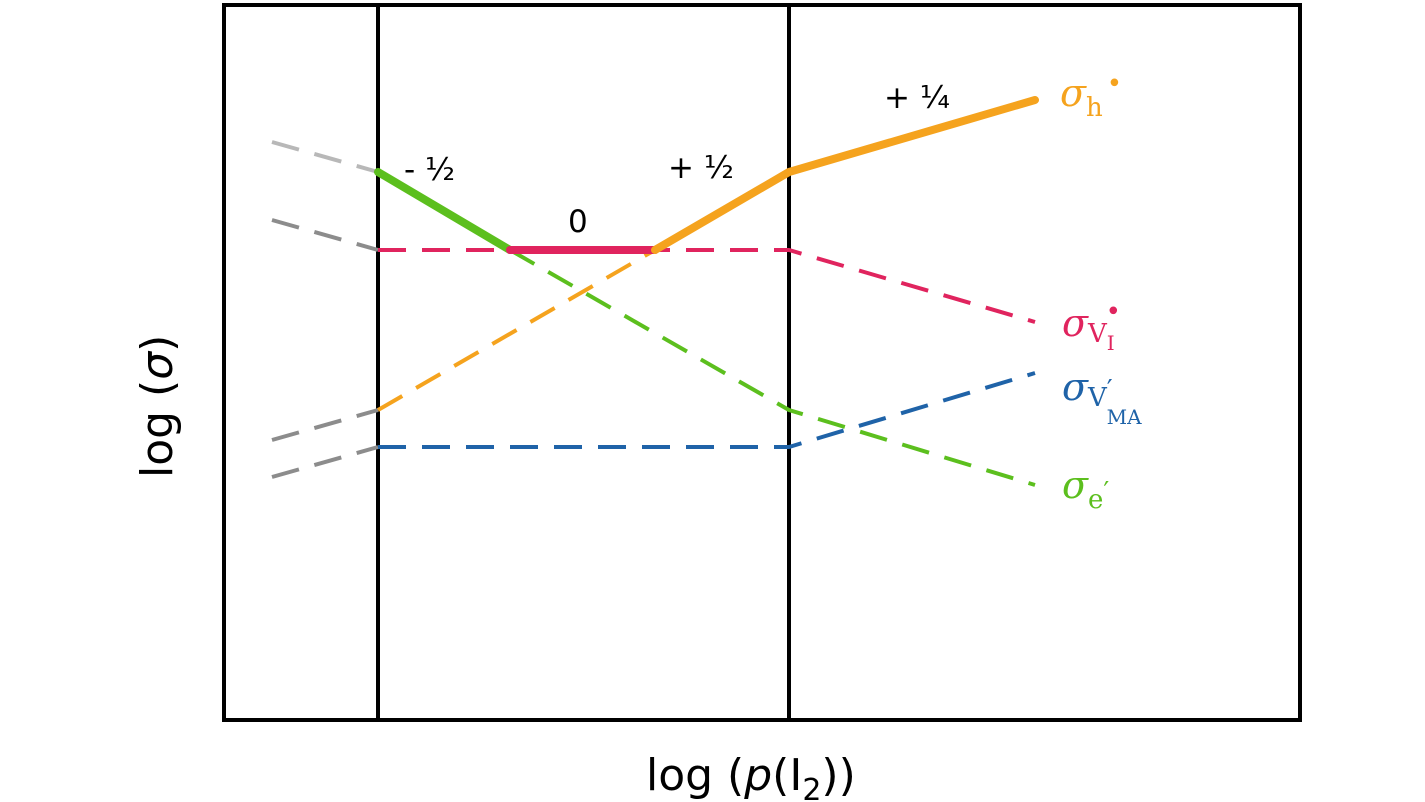  I want to click on species-curves, so click(706, 367).